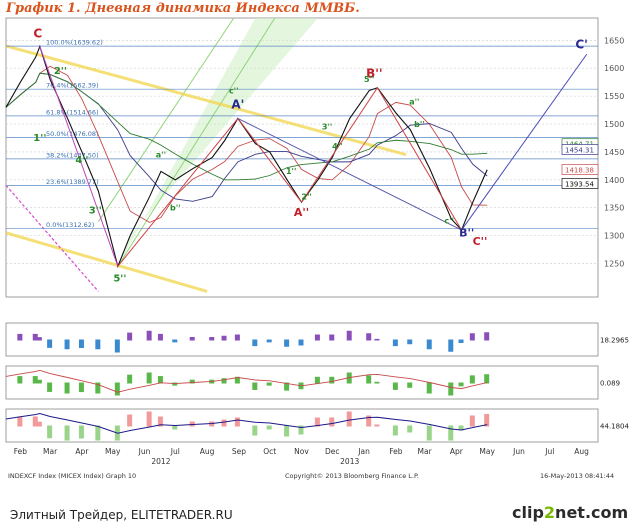 This screenshot has width=639, height=530. I want to click on wave-label-11: c'', so click(234, 90).